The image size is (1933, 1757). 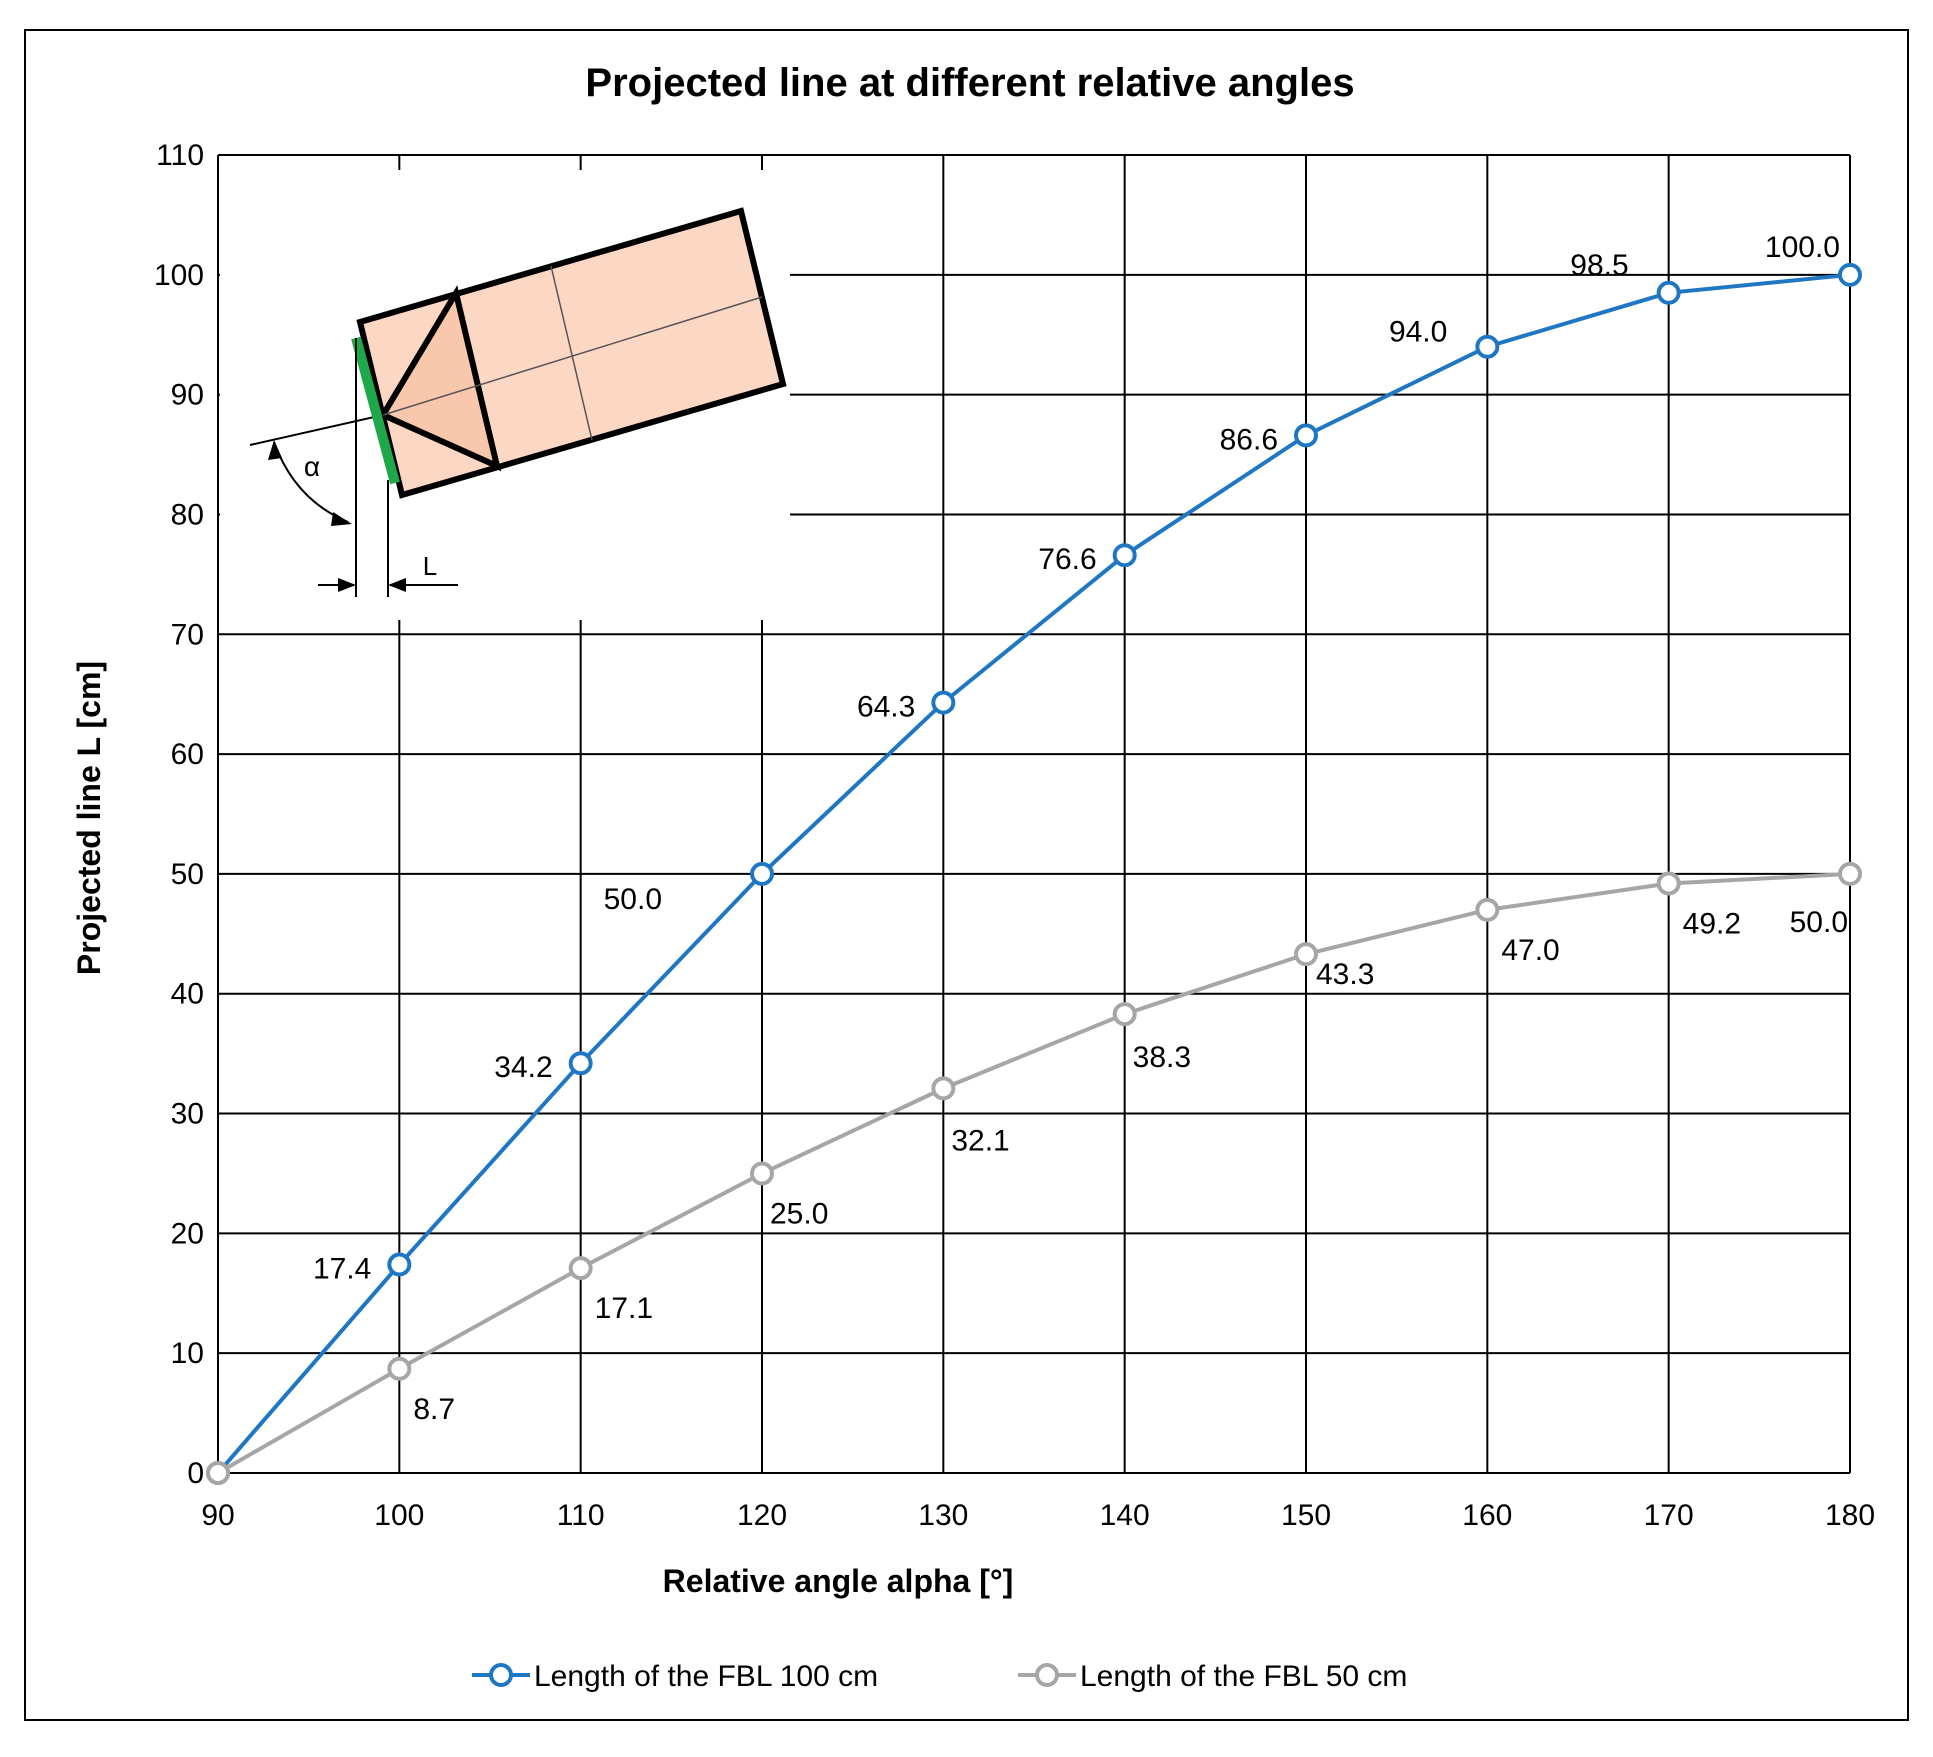 What do you see at coordinates (1850, 1515) in the screenshot?
I see `x-tick-label: 180` at bounding box center [1850, 1515].